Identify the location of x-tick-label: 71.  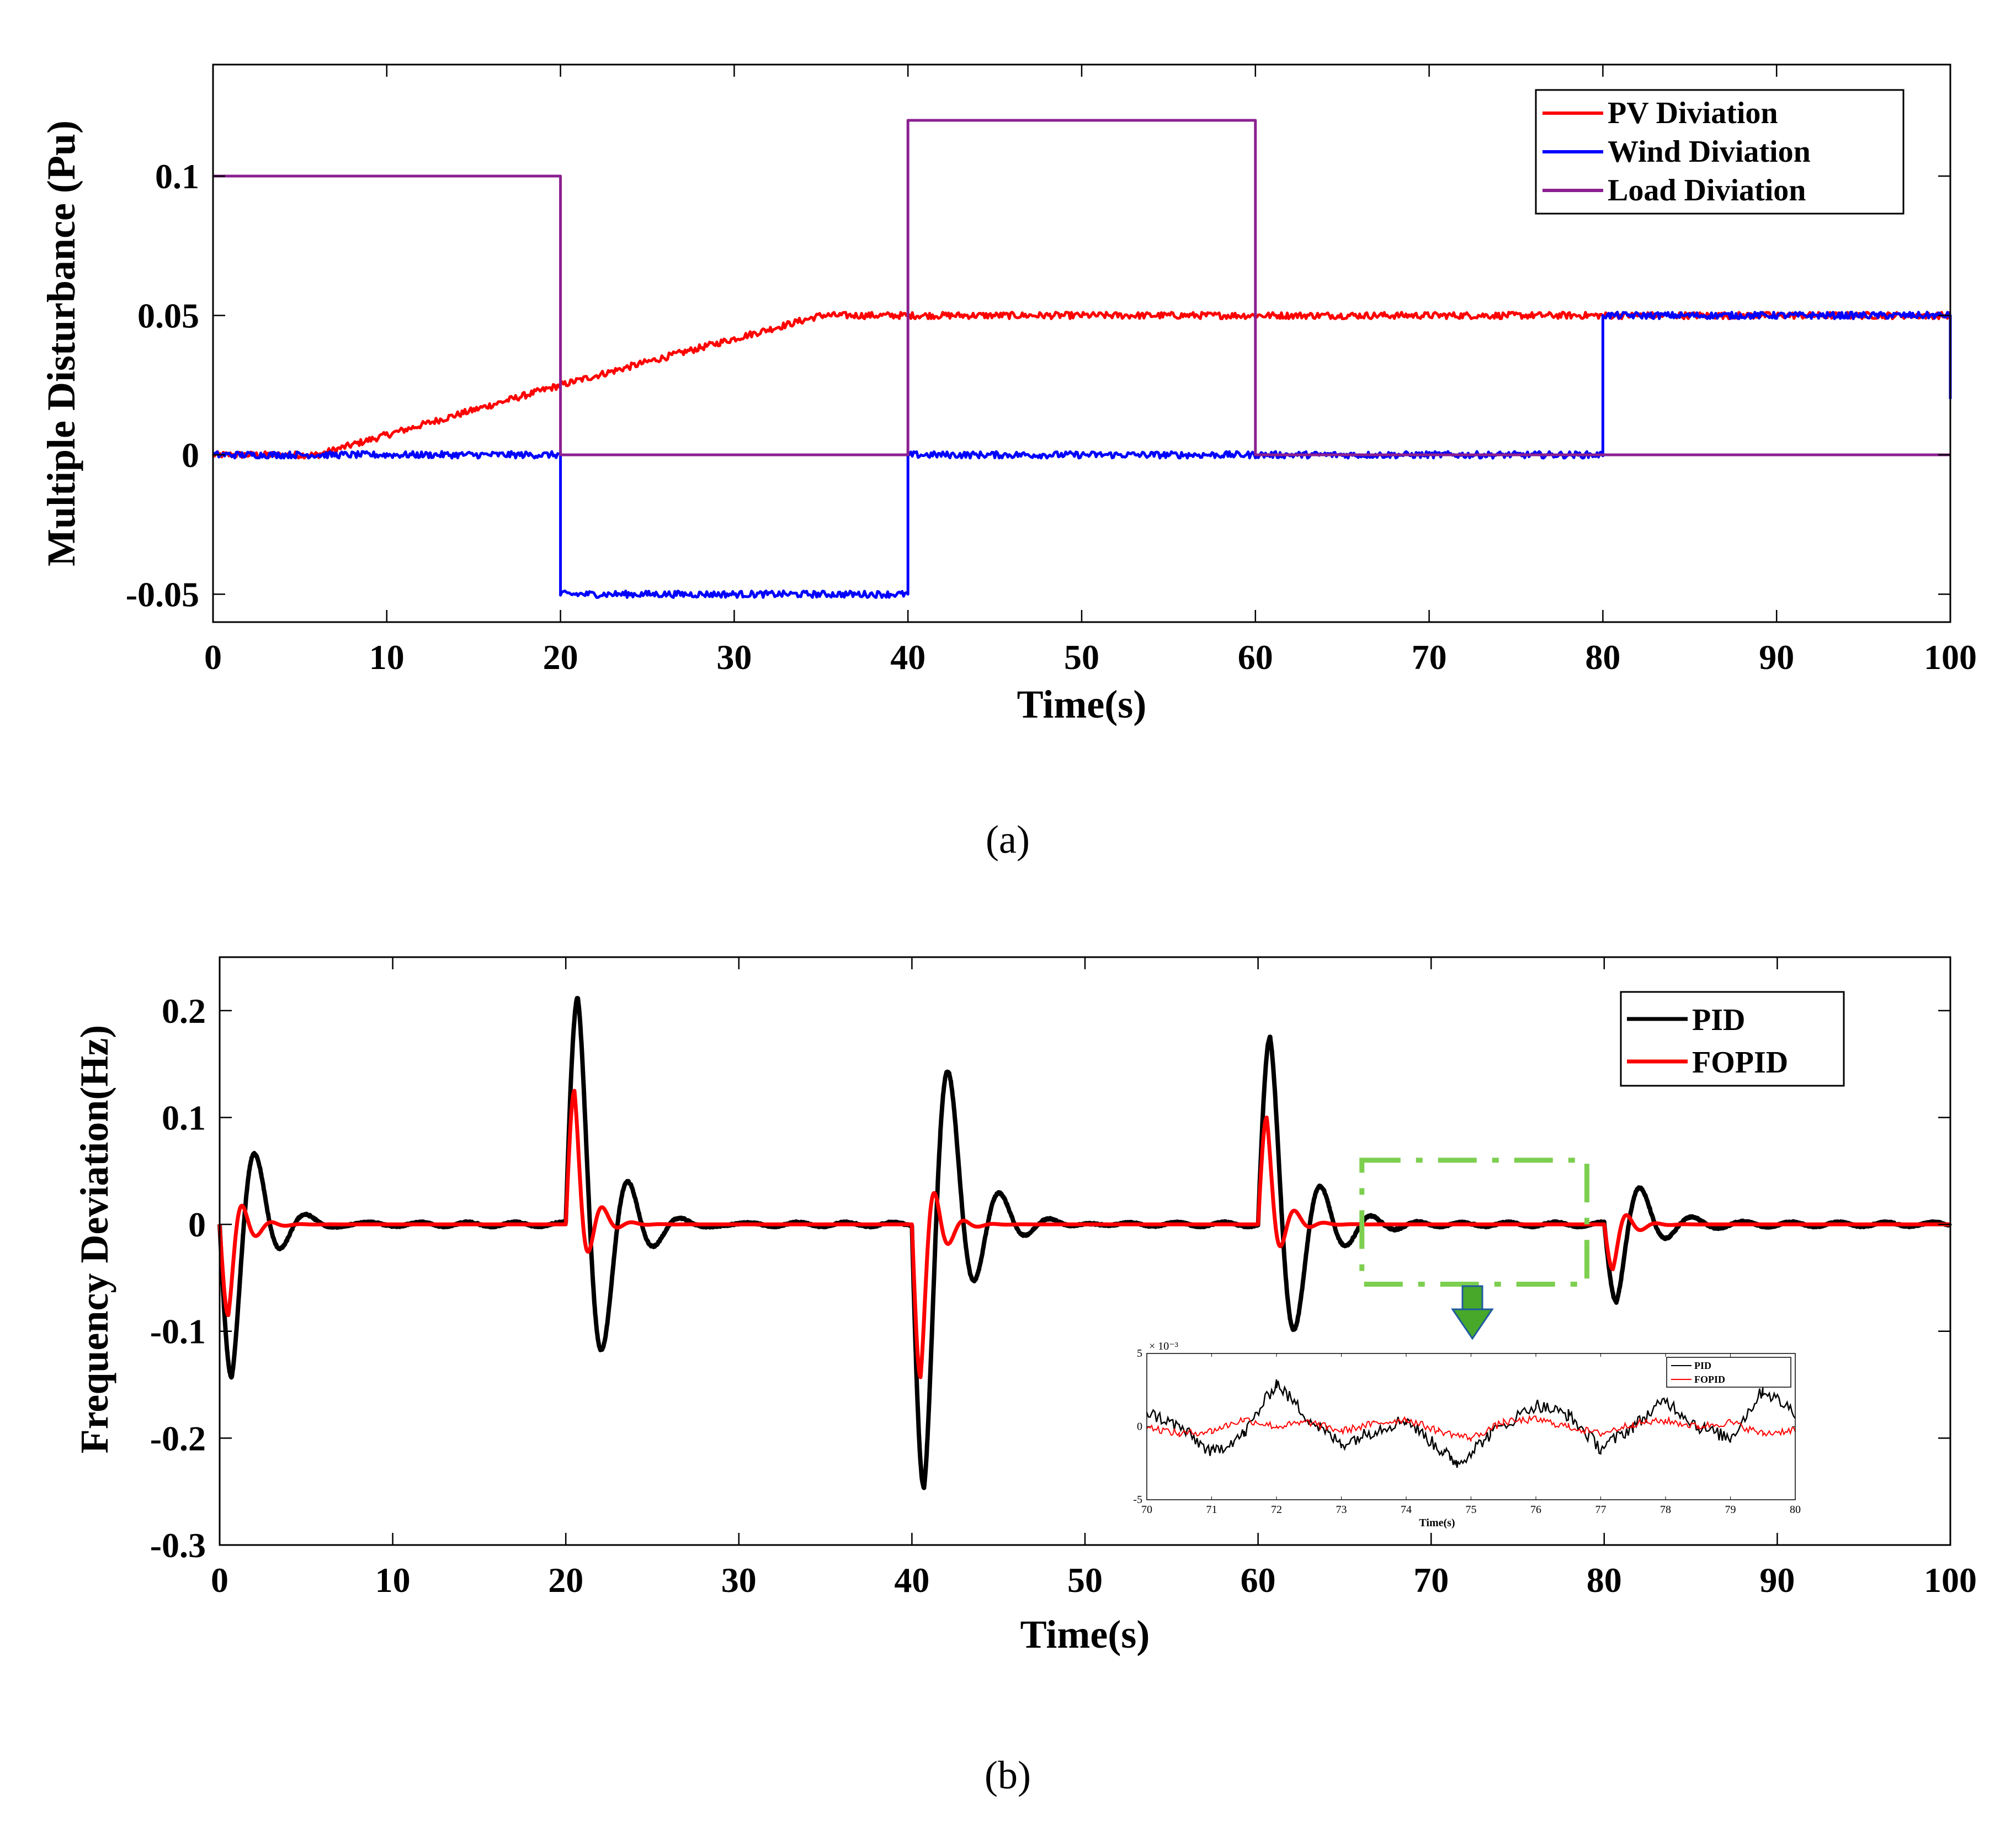
(1211, 1510).